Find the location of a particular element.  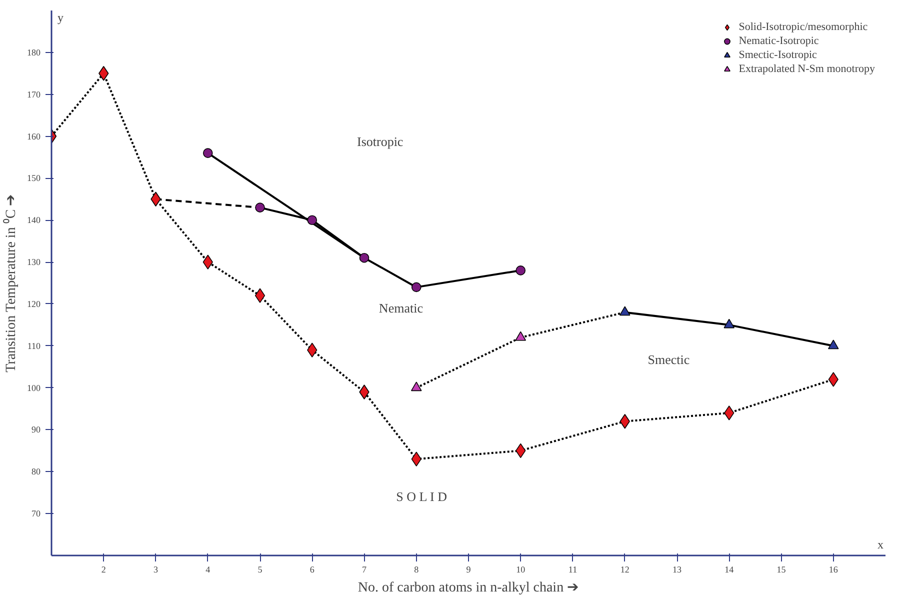

y-tick-label: 110 is located at coordinates (34, 345).